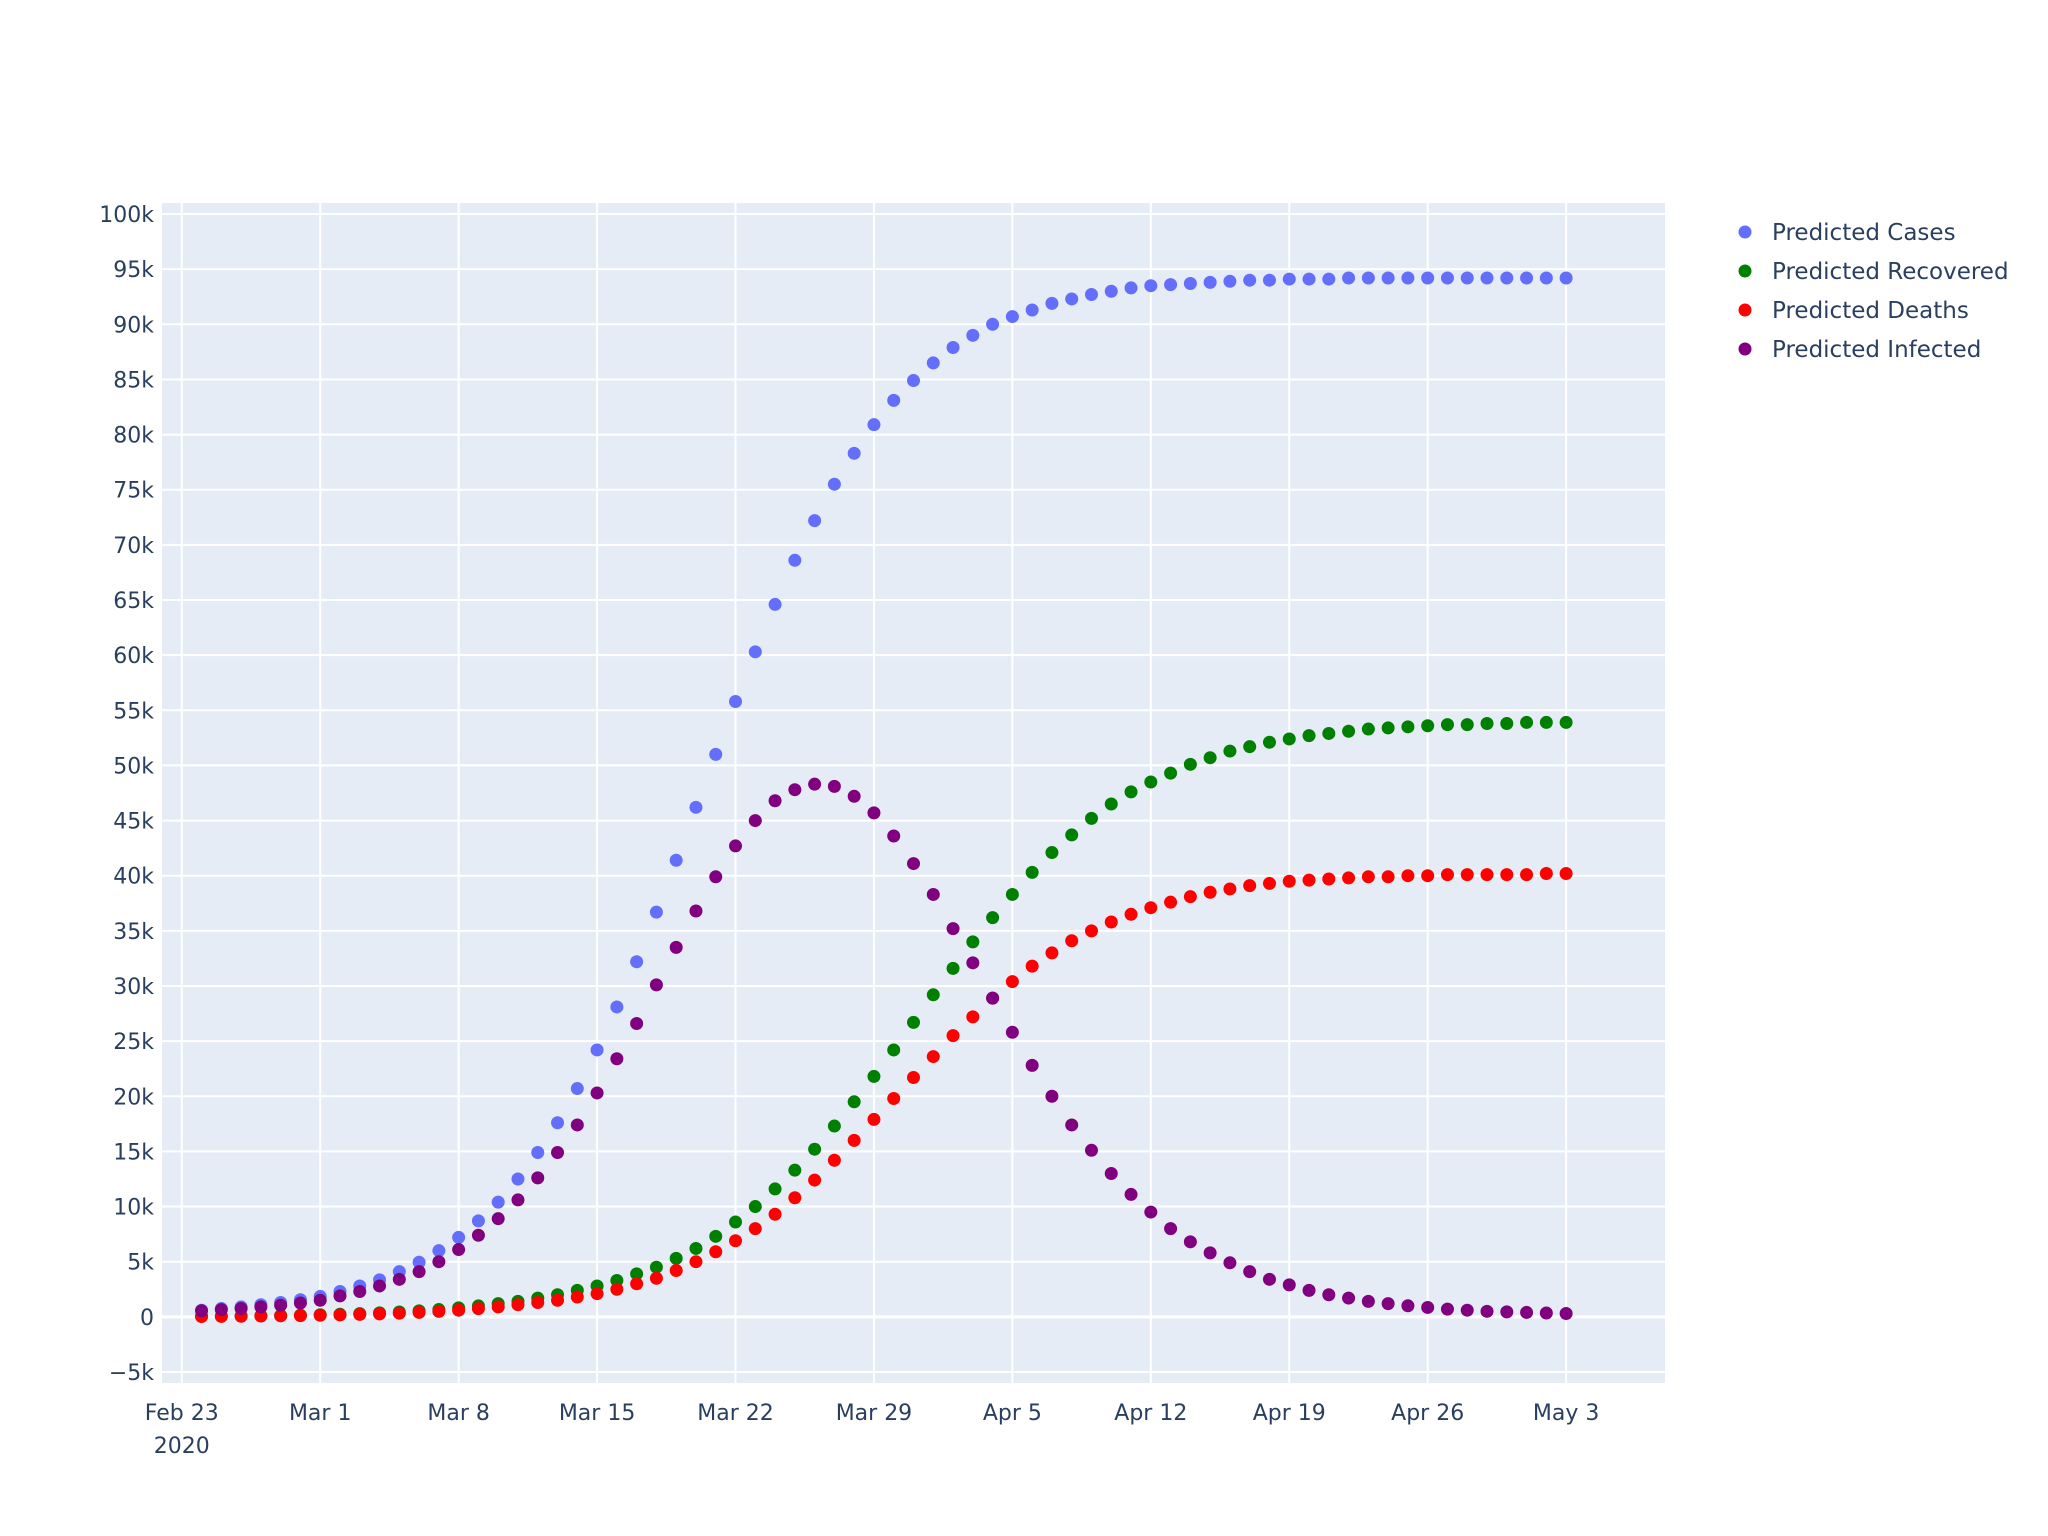  What do you see at coordinates (133, 656) in the screenshot?
I see `y-tick-label: 60k` at bounding box center [133, 656].